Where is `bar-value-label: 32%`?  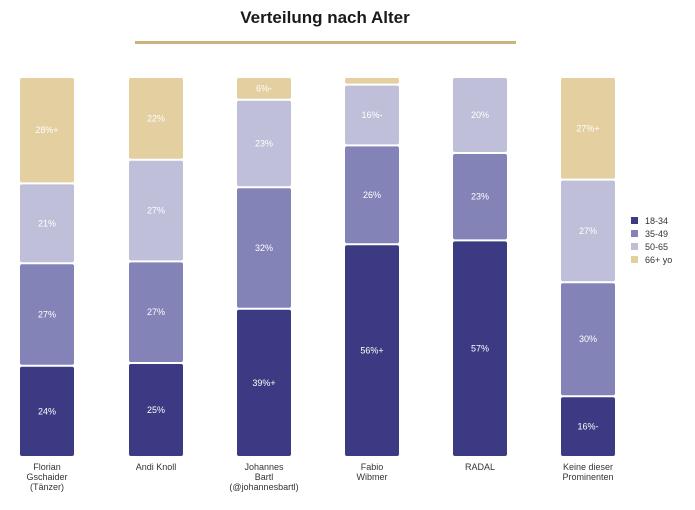
bar-value-label: 32% is located at coordinates (264, 248).